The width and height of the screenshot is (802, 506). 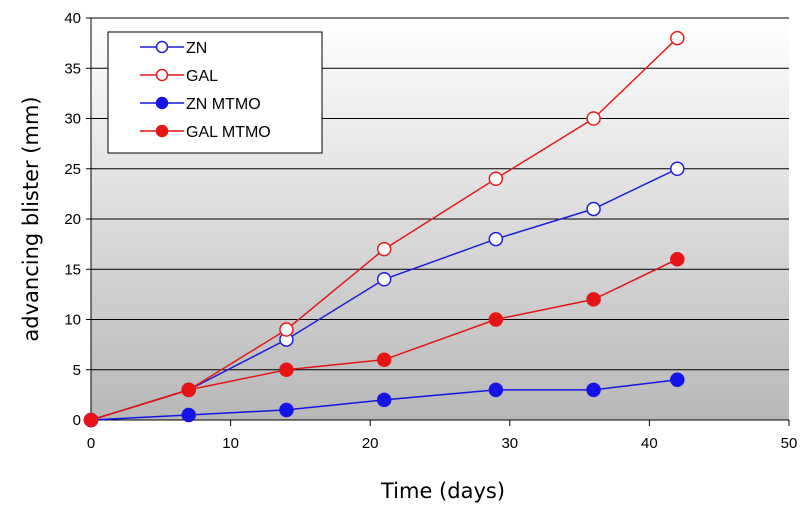 What do you see at coordinates (72, 320) in the screenshot?
I see `y-tick-label-10: 10` at bounding box center [72, 320].